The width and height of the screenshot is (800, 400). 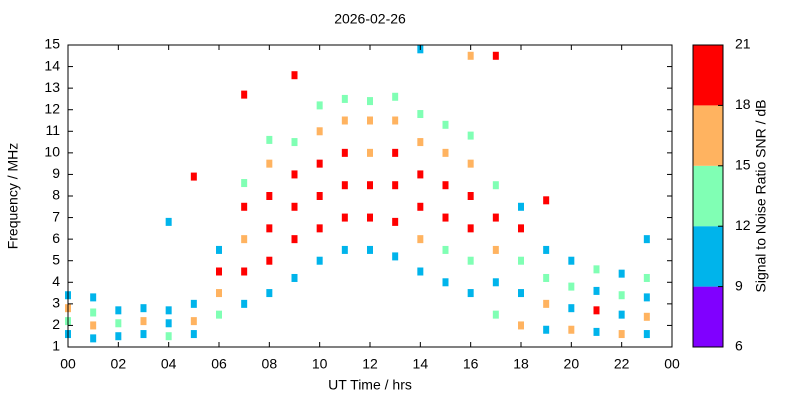 I want to click on x-tick-label: 08, so click(x=270, y=364).